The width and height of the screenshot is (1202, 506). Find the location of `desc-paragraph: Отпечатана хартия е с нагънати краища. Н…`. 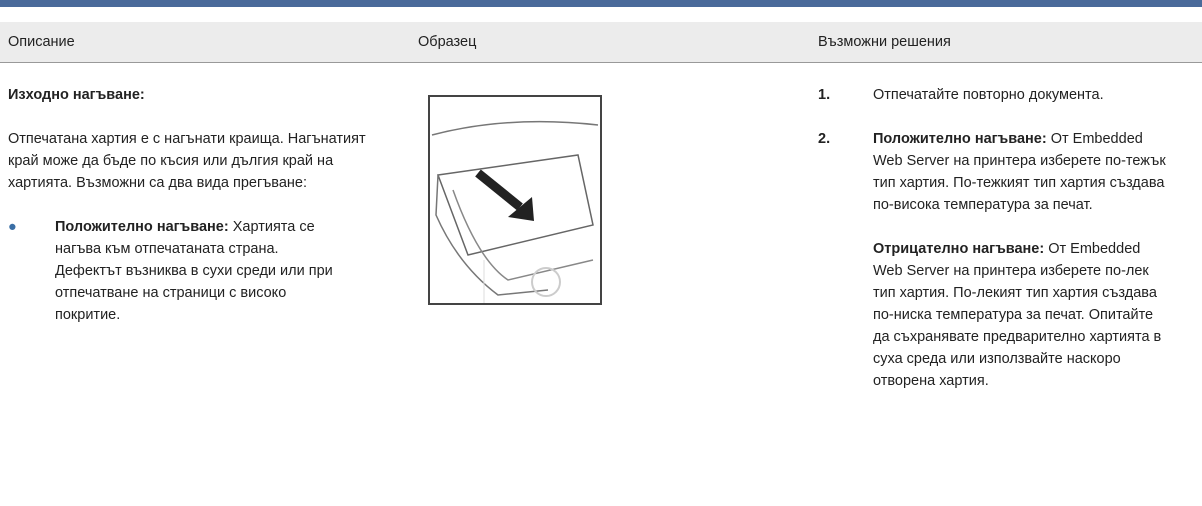

desc-paragraph: Отпечатана хартия е с нагънати краища. Н… is located at coordinates (187, 161).